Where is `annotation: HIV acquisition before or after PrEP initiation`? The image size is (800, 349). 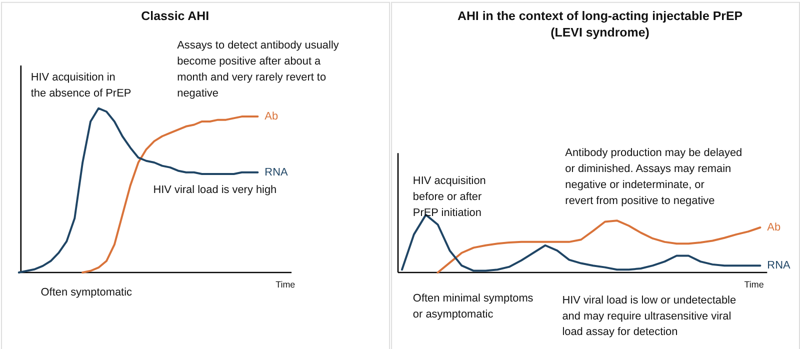
annotation: HIV acquisition before or after PrEP initiation is located at coordinates (449, 196).